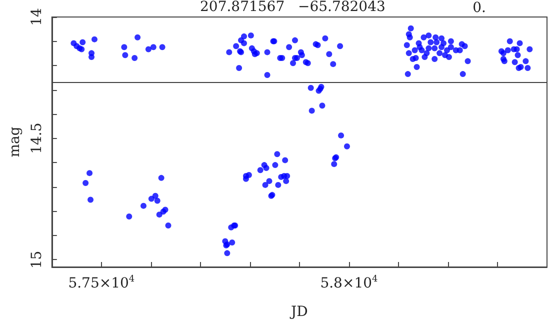  I want to click on y-tick-label: 14.5, so click(36, 138).